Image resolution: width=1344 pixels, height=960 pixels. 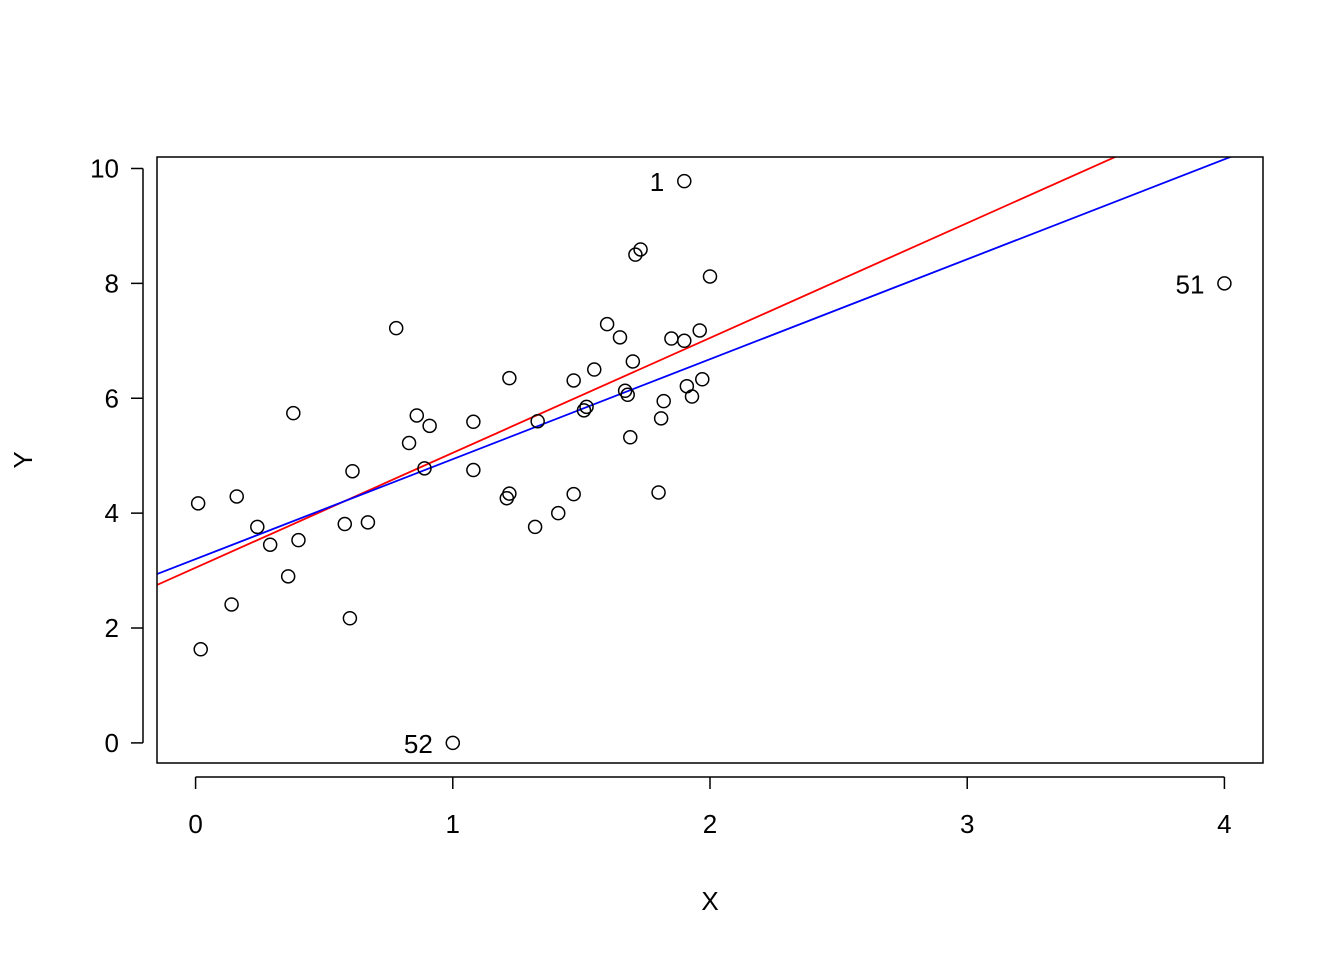 What do you see at coordinates (453, 824) in the screenshot?
I see `x-tick-label: 1` at bounding box center [453, 824].